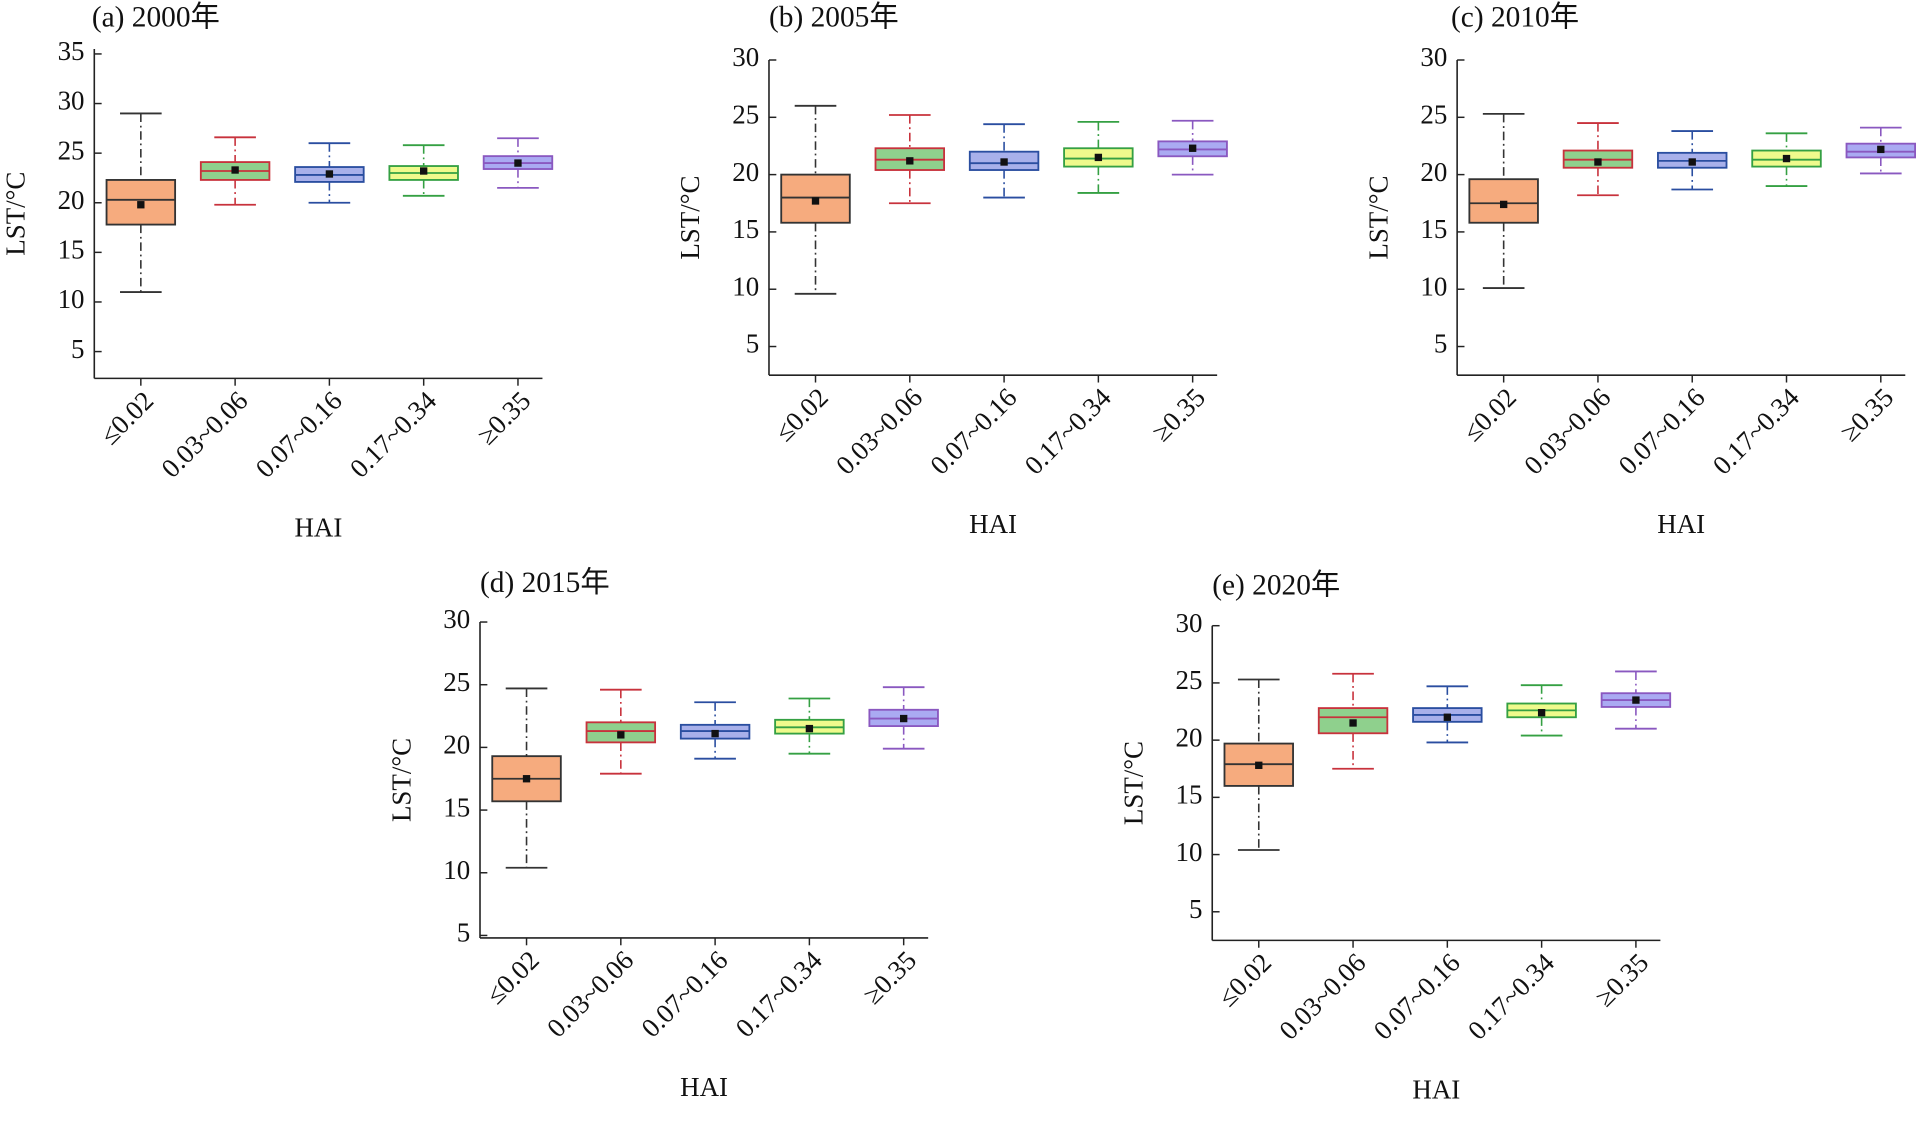 Image resolution: width=1920 pixels, height=1121 pixels. I want to click on panel-title: (a) 2000年, so click(156, 16).